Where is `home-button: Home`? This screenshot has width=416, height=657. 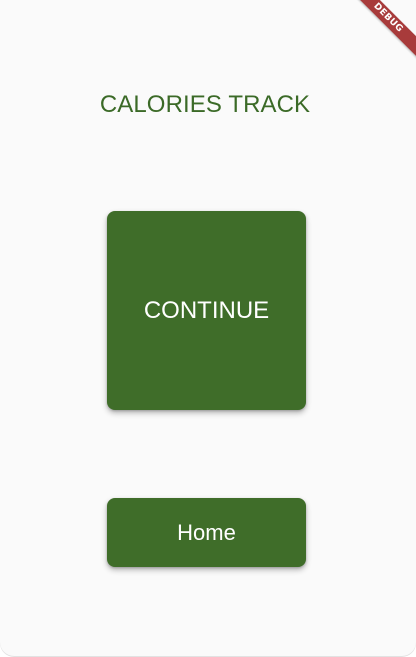 home-button: Home is located at coordinates (206, 532).